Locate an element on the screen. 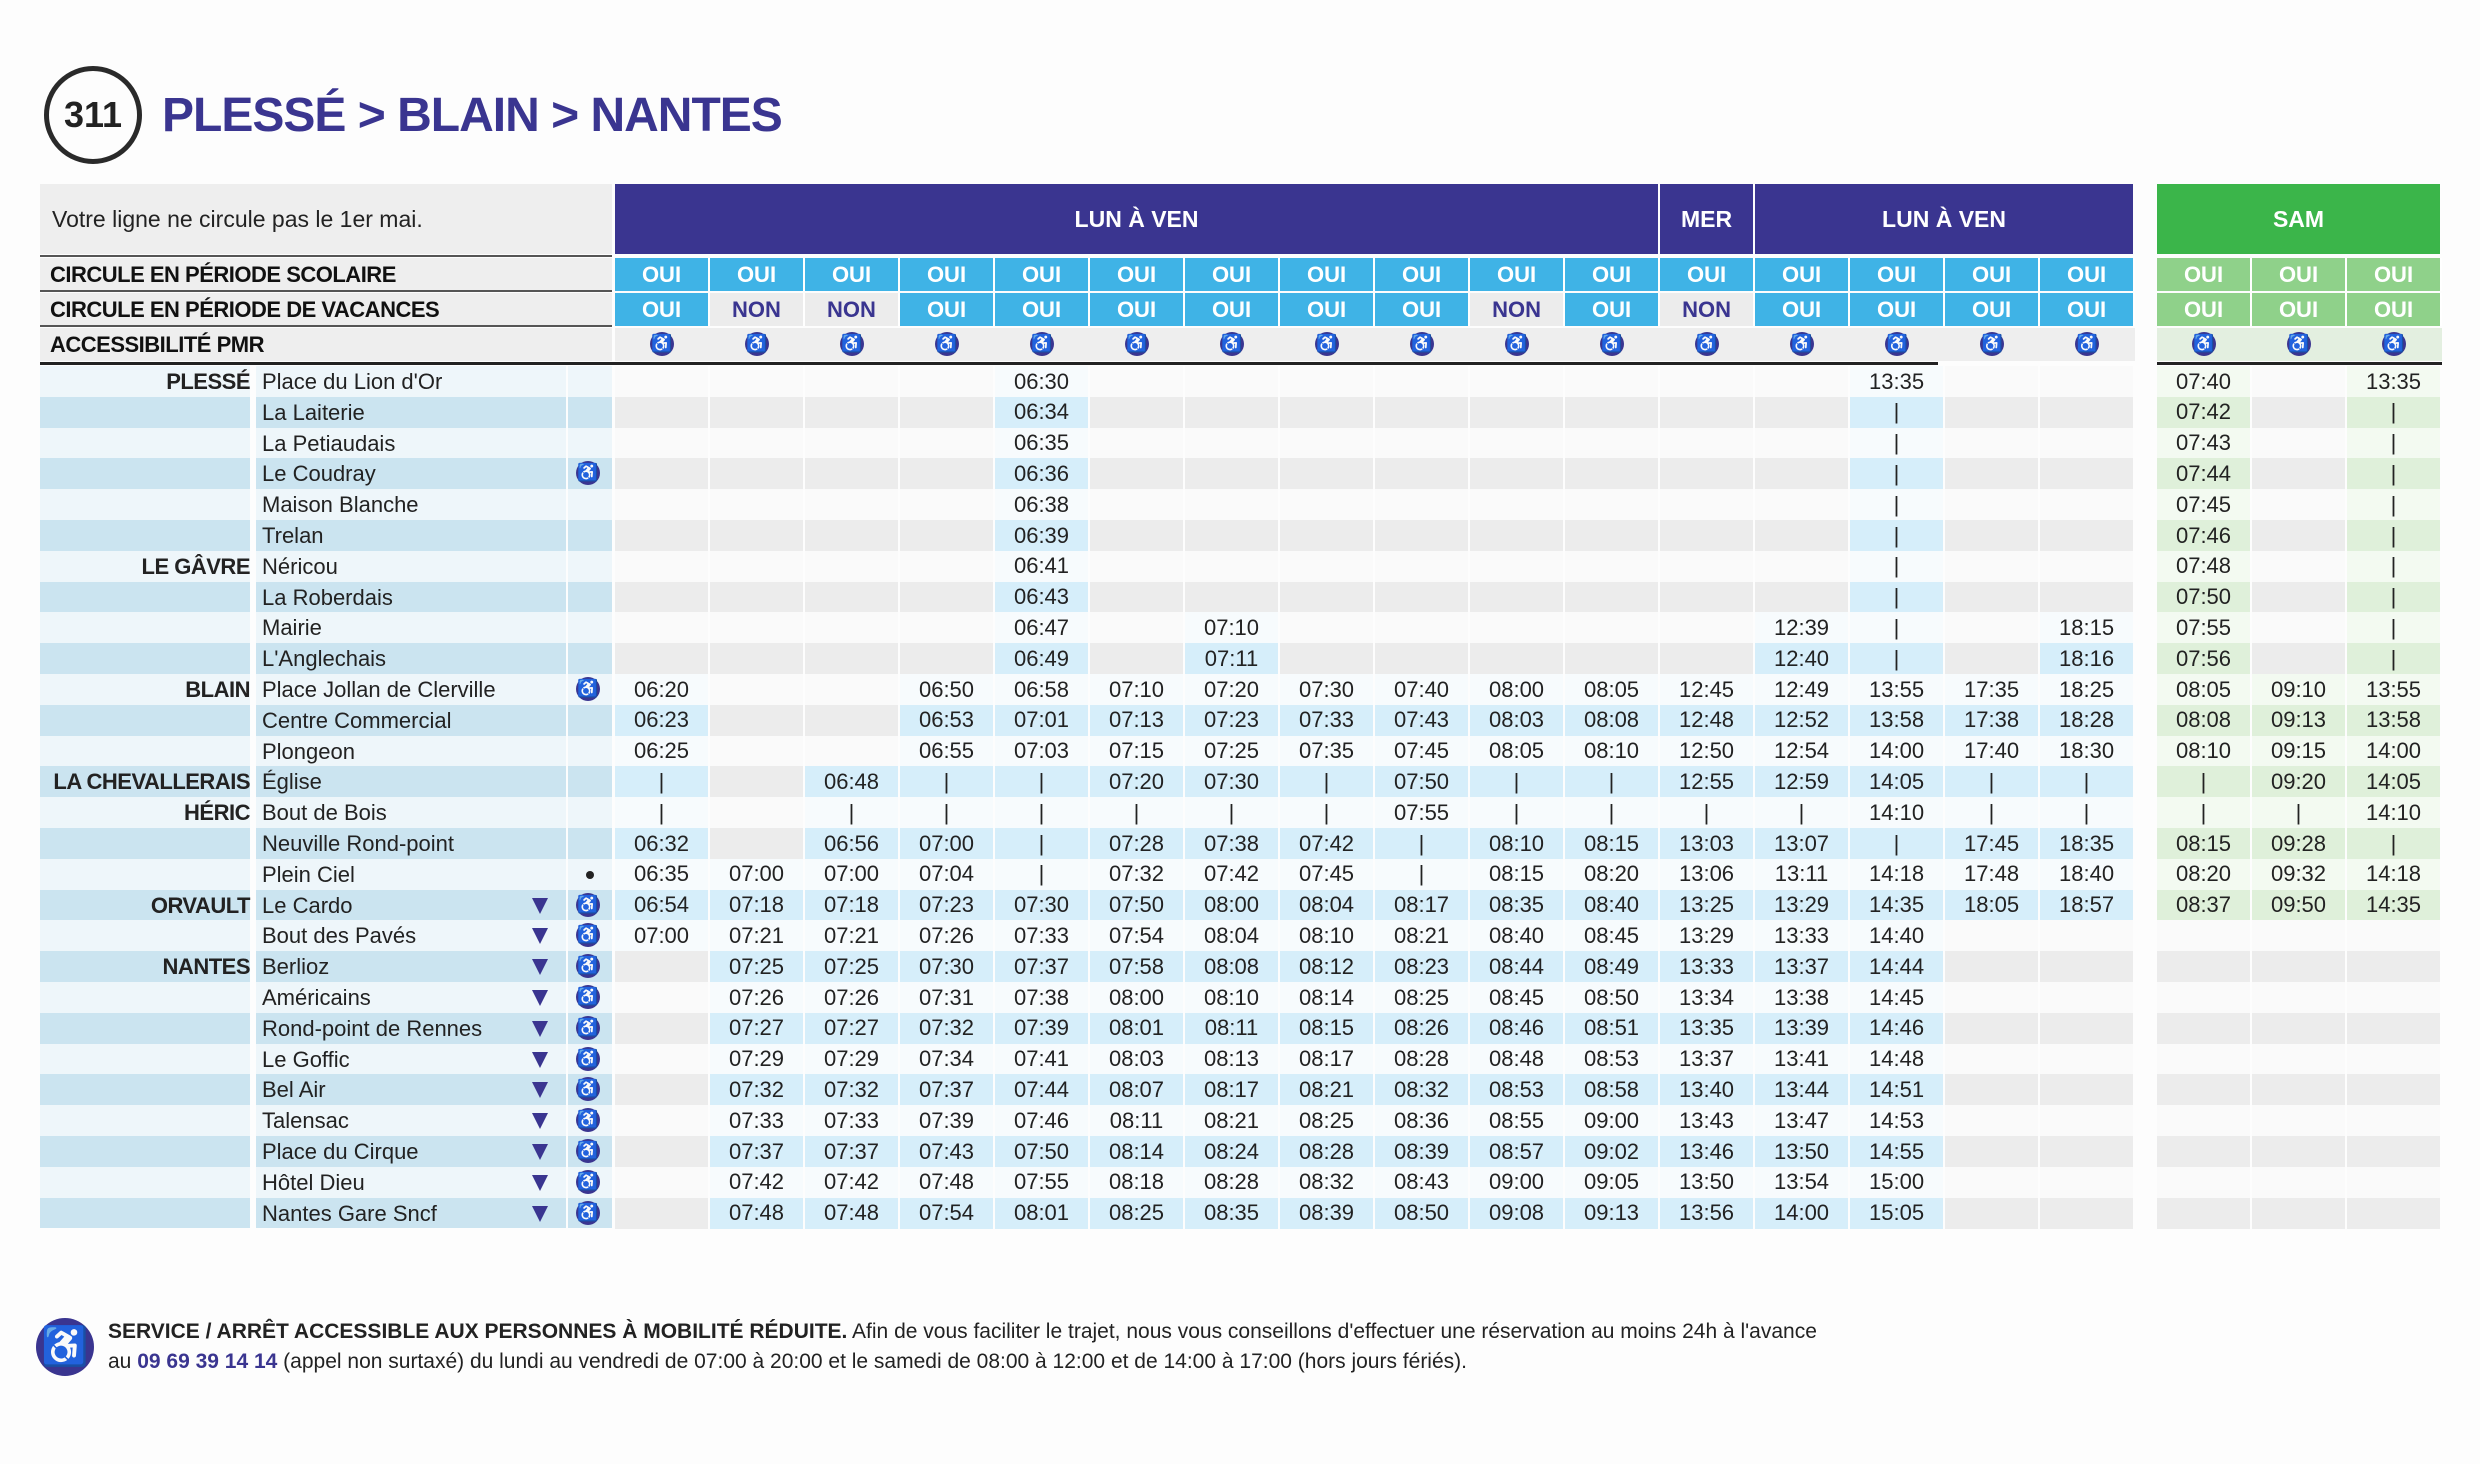  time-cell: 09:08 is located at coordinates (1518, 1213).